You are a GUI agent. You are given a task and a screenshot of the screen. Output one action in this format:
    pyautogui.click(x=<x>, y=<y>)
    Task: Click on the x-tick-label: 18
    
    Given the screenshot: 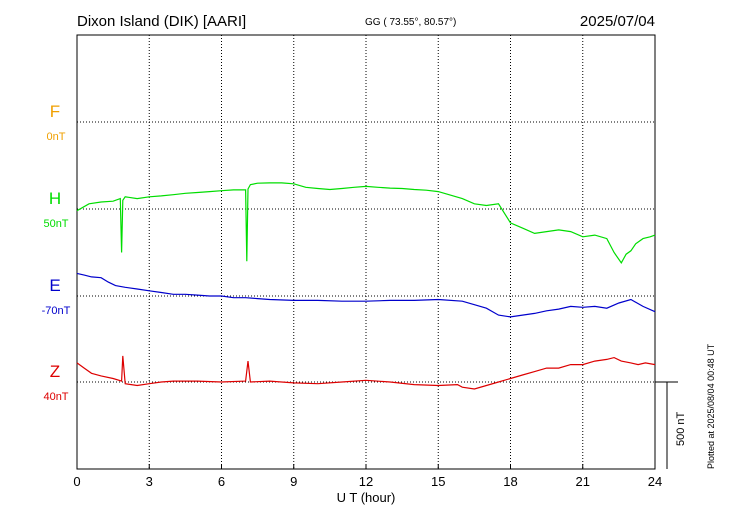 What is the action you would take?
    pyautogui.click(x=510, y=481)
    